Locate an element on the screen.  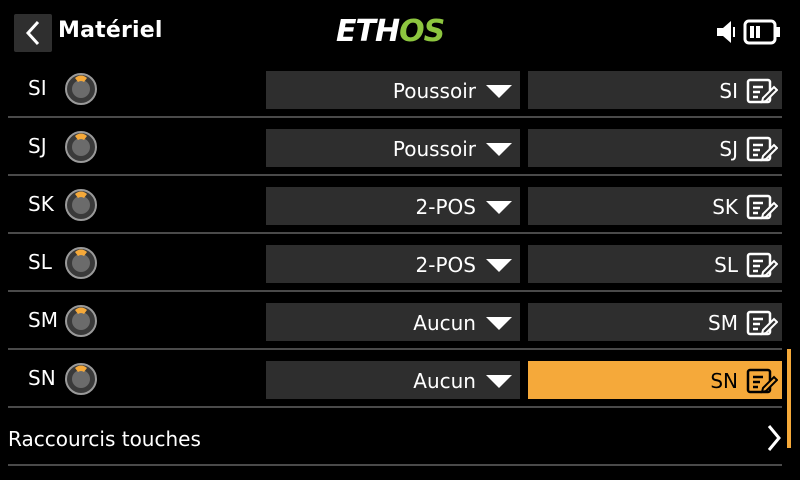
switch-row: SK 2-POS SK is located at coordinates (391, 205).